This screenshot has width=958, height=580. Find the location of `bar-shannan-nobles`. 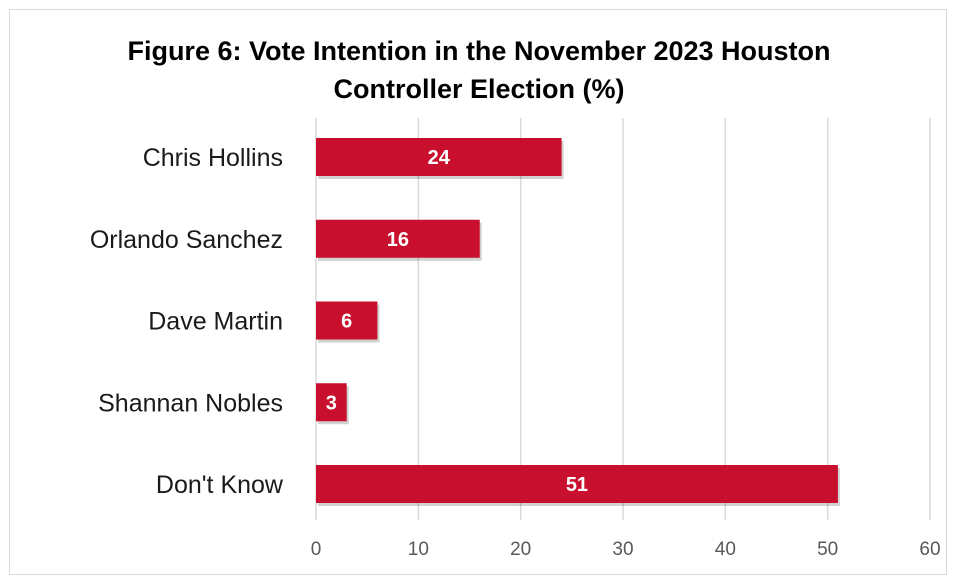

bar-shannan-nobles is located at coordinates (331, 402).